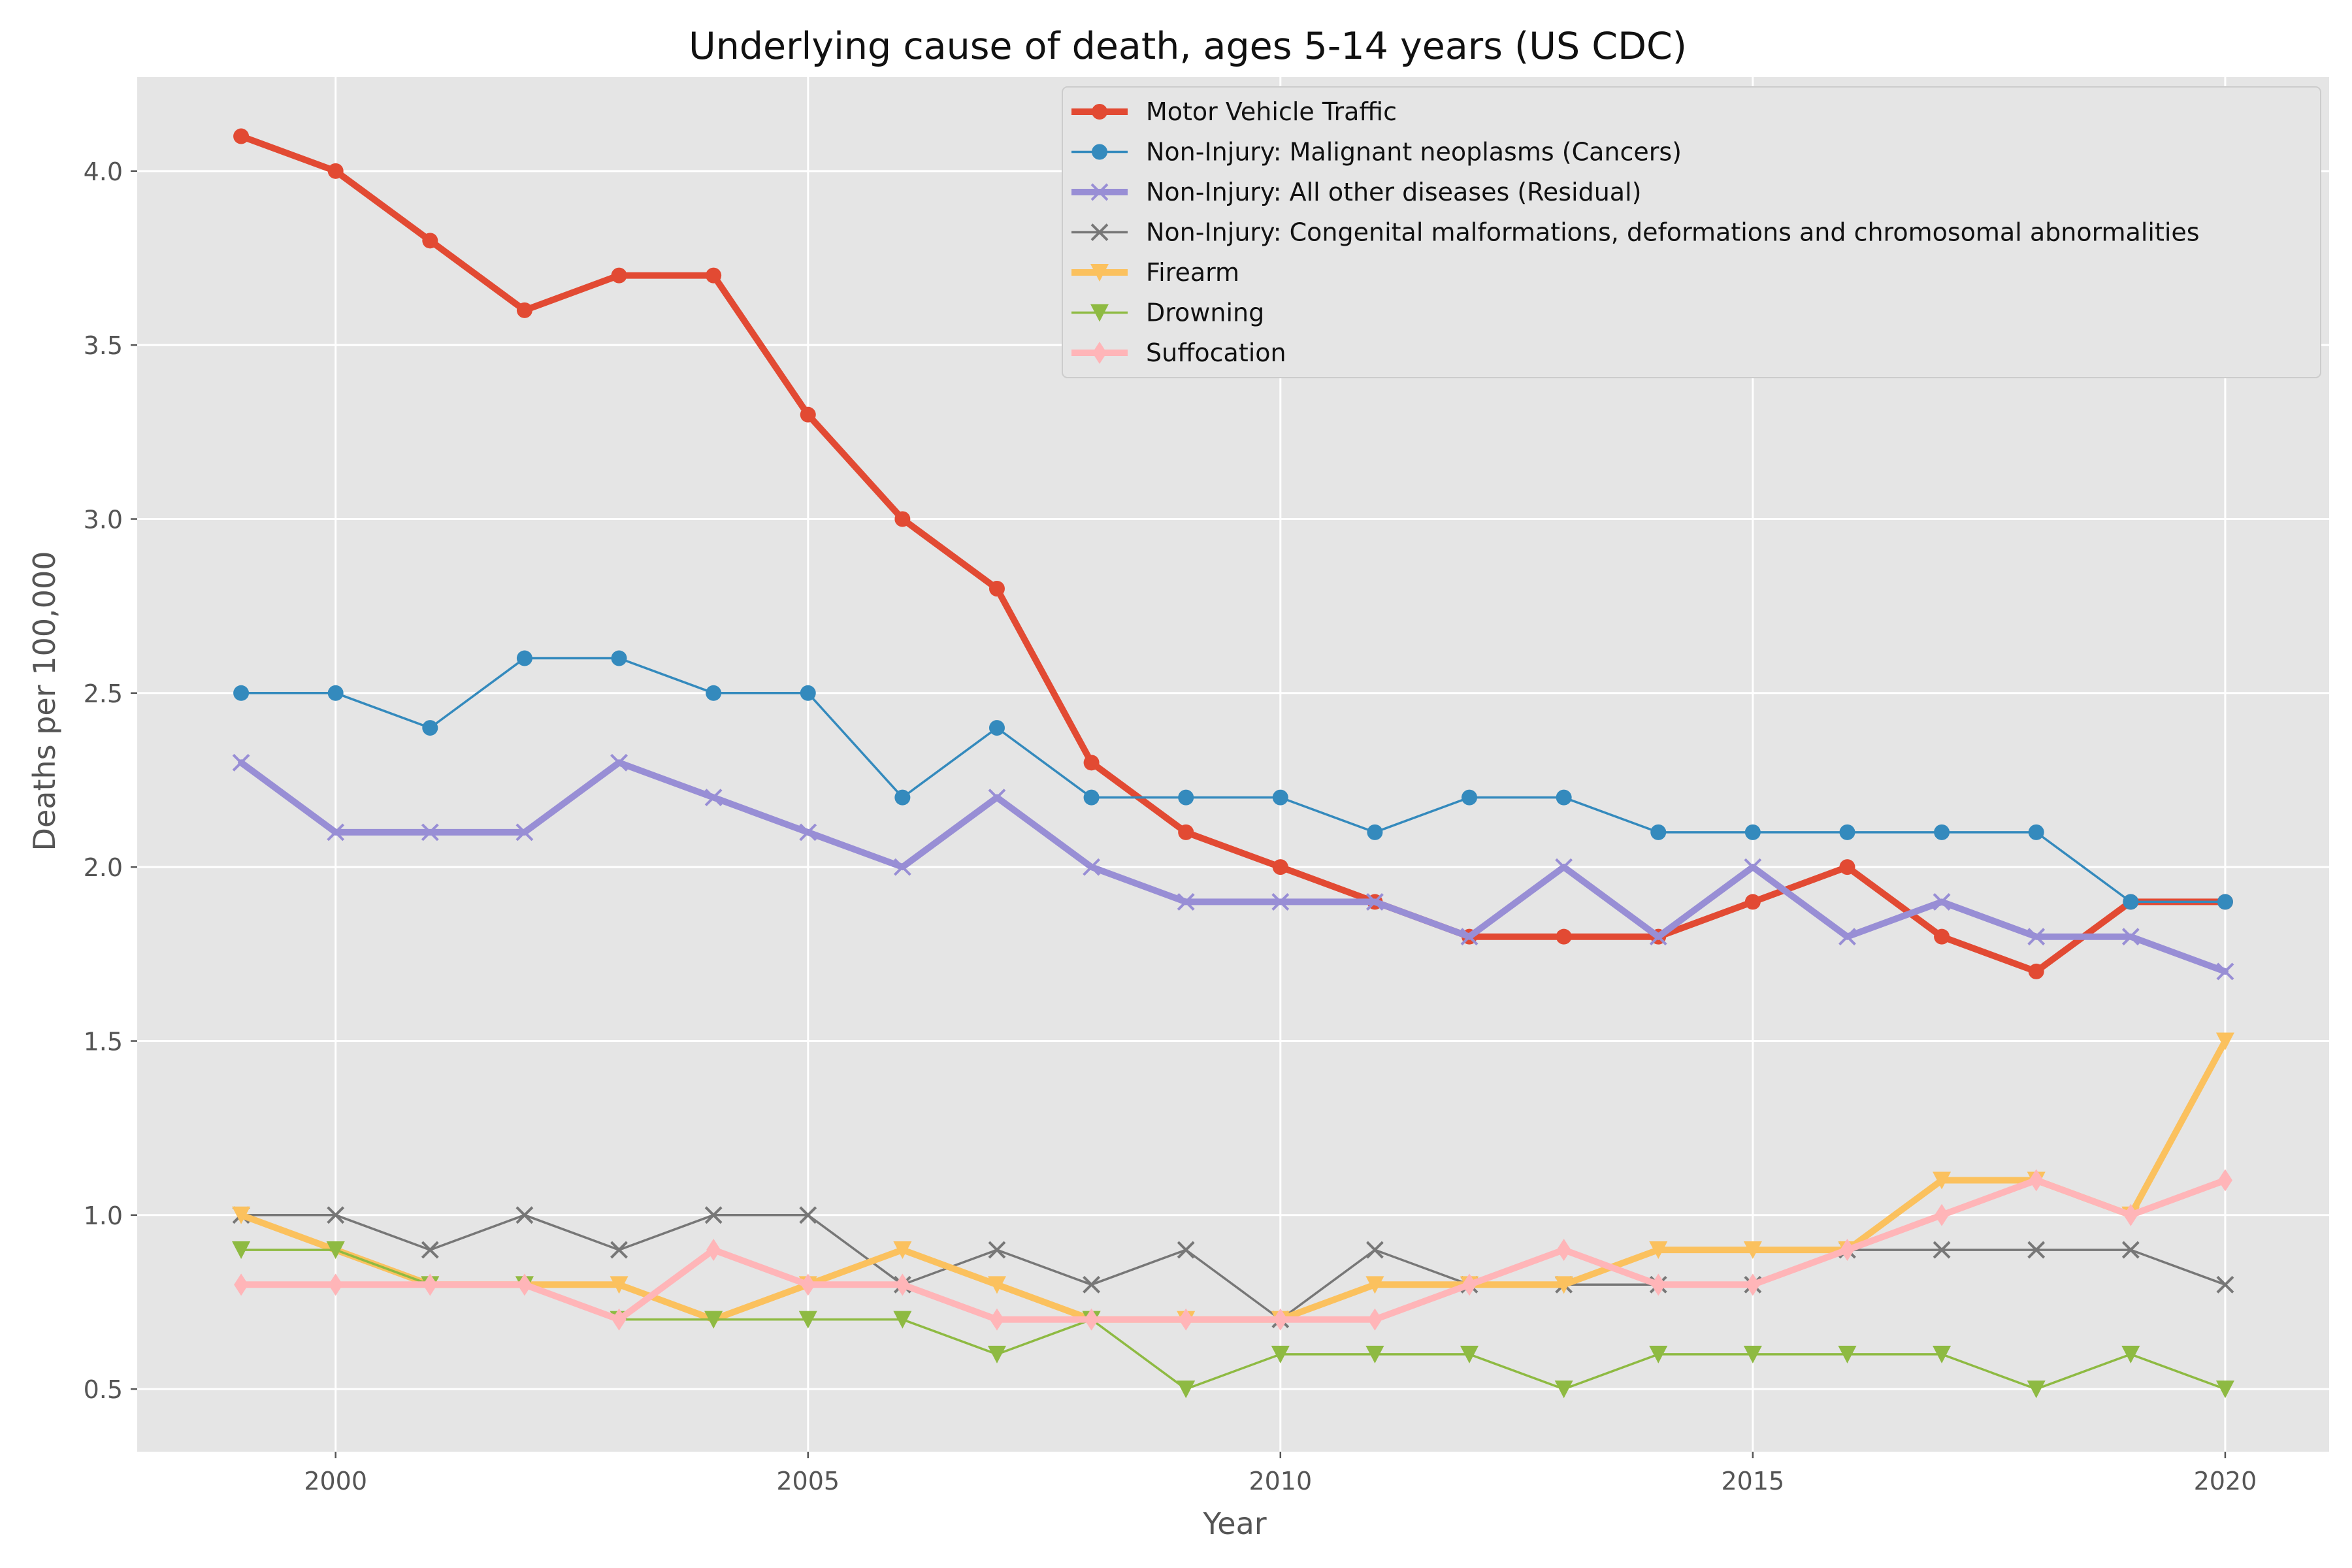 The width and height of the screenshot is (2352, 1568). I want to click on y-tick-label: 2.0, so click(103, 867).